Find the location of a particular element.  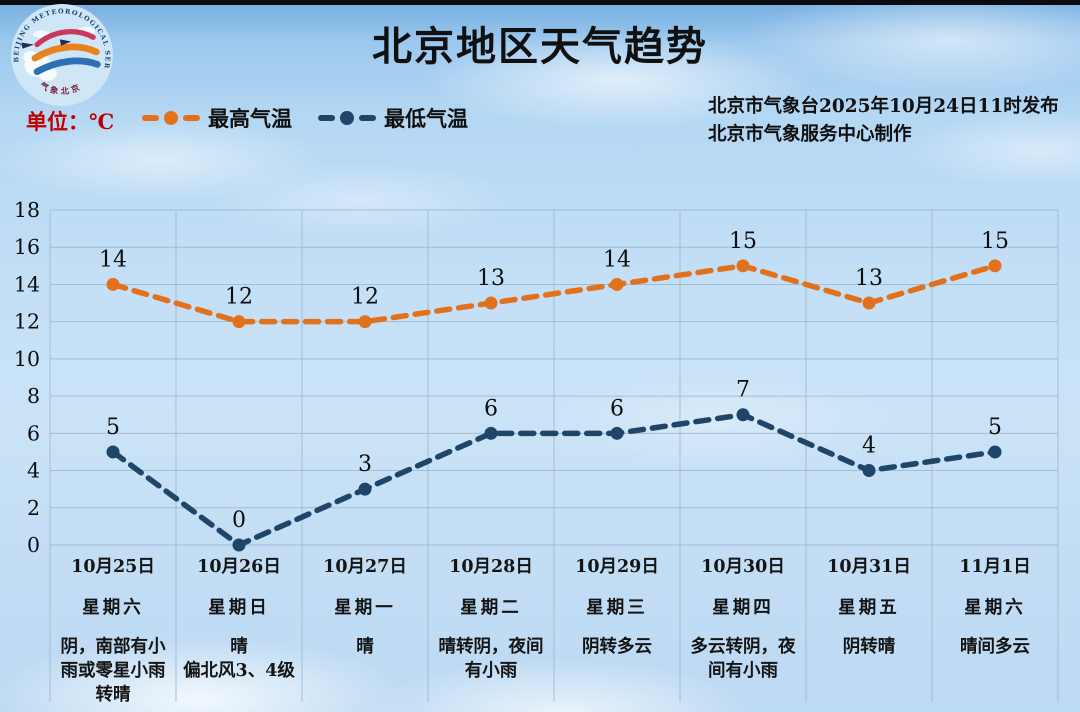

day-date: 10月26日 is located at coordinates (239, 567).